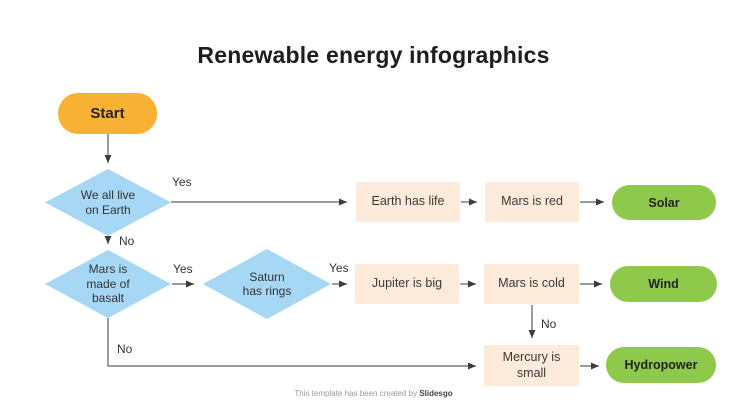 Image resolution: width=747 pixels, height=420 pixels. Describe the element at coordinates (108, 202) in the screenshot. I see `decision-we-all-live-on-earth: We all live on Earth` at that location.